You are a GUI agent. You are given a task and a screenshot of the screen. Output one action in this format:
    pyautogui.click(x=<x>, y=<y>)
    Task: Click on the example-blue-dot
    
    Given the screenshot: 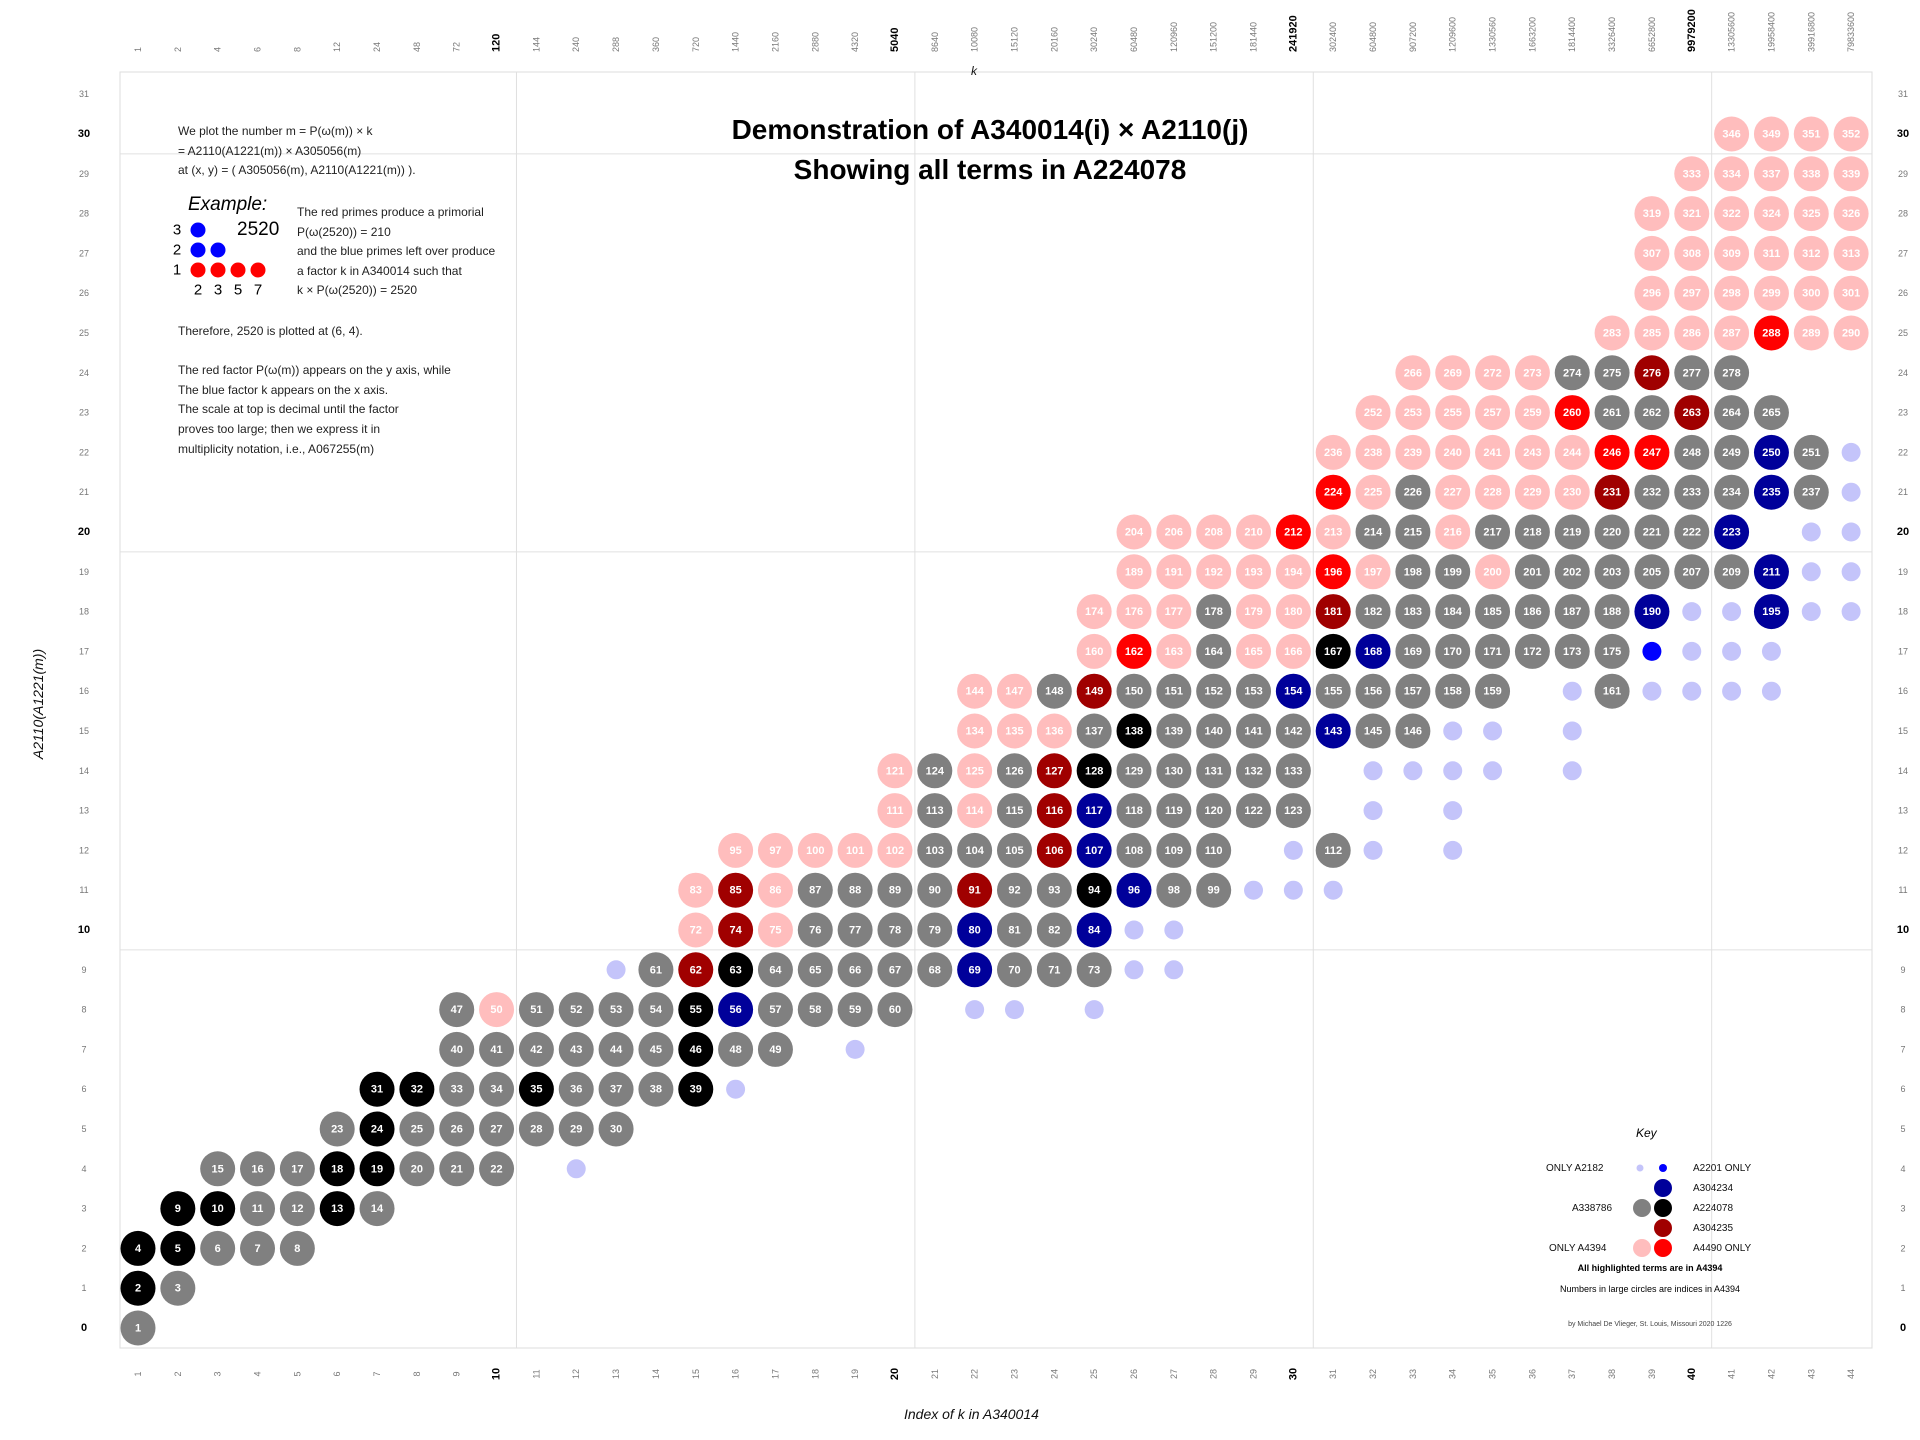 What is the action you would take?
    pyautogui.click(x=198, y=230)
    